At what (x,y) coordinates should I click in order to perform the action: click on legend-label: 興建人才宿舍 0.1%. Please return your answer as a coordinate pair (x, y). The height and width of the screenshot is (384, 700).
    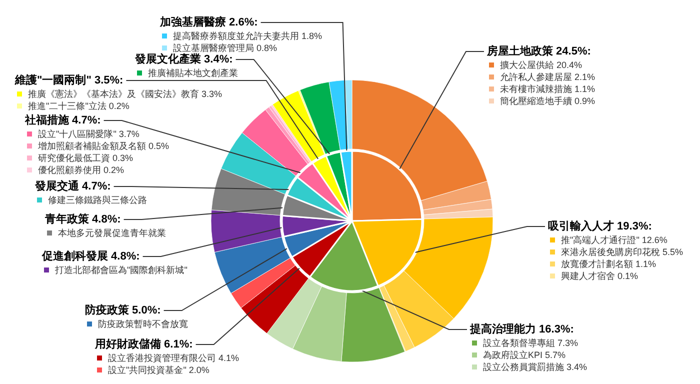
    Looking at the image, I should click on (599, 276).